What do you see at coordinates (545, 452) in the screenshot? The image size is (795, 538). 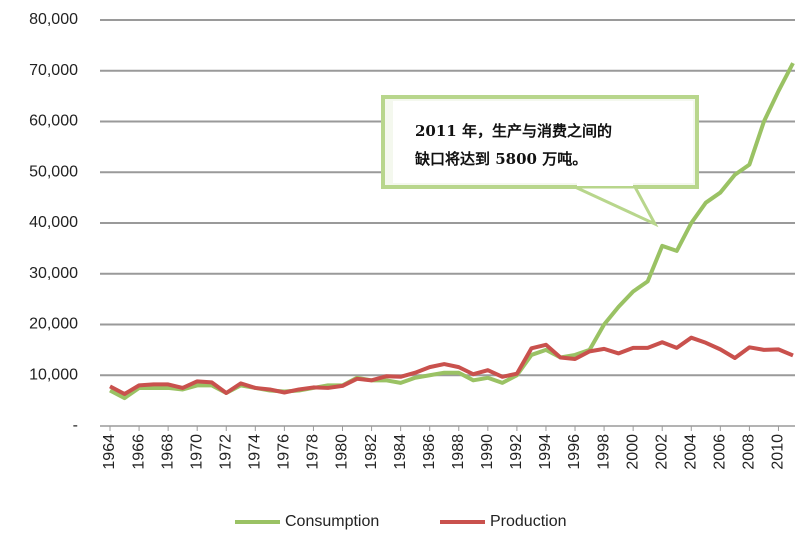 I see `x-tick-label: 1994` at bounding box center [545, 452].